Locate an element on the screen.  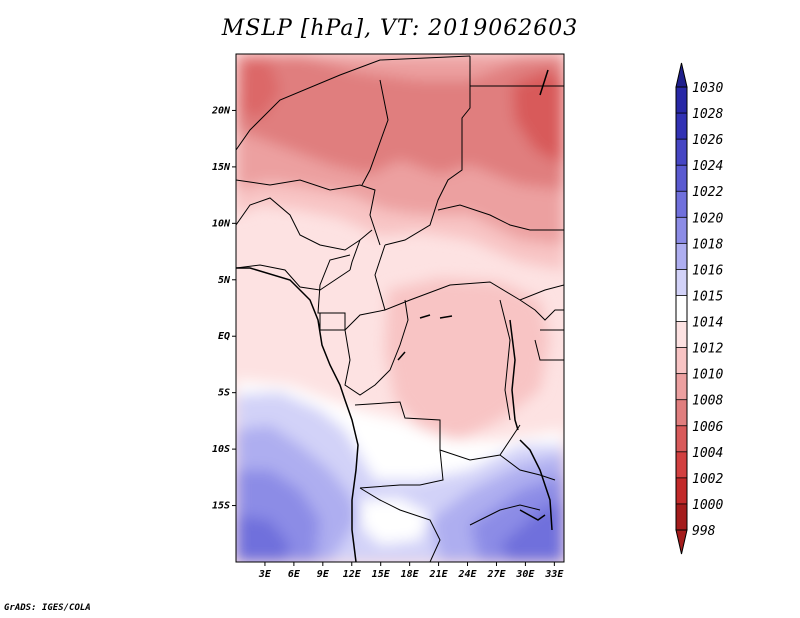
lon-tick-label: 33E is located at coordinates (554, 574).